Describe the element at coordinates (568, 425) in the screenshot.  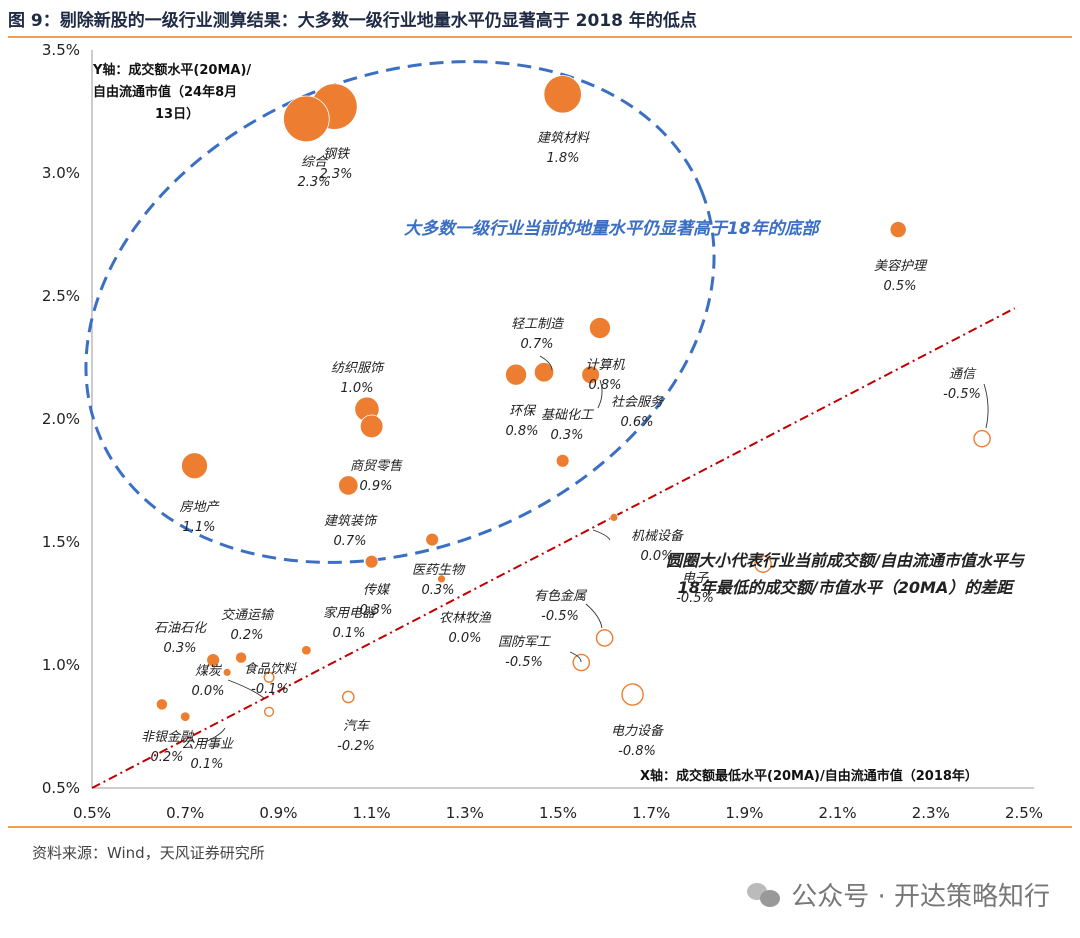
I see `point-label: 基础化工 0.3%` at that location.